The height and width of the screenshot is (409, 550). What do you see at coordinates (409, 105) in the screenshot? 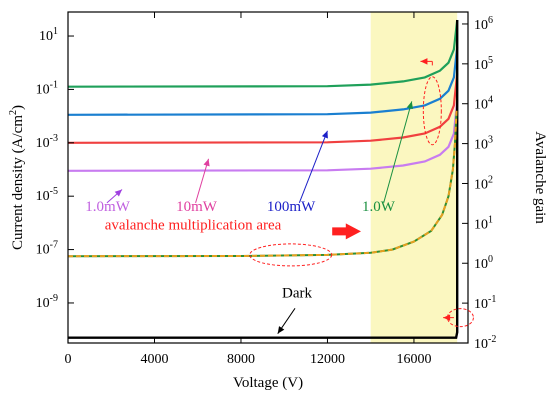
I see `pointer-arrow-1w-head` at bounding box center [409, 105].